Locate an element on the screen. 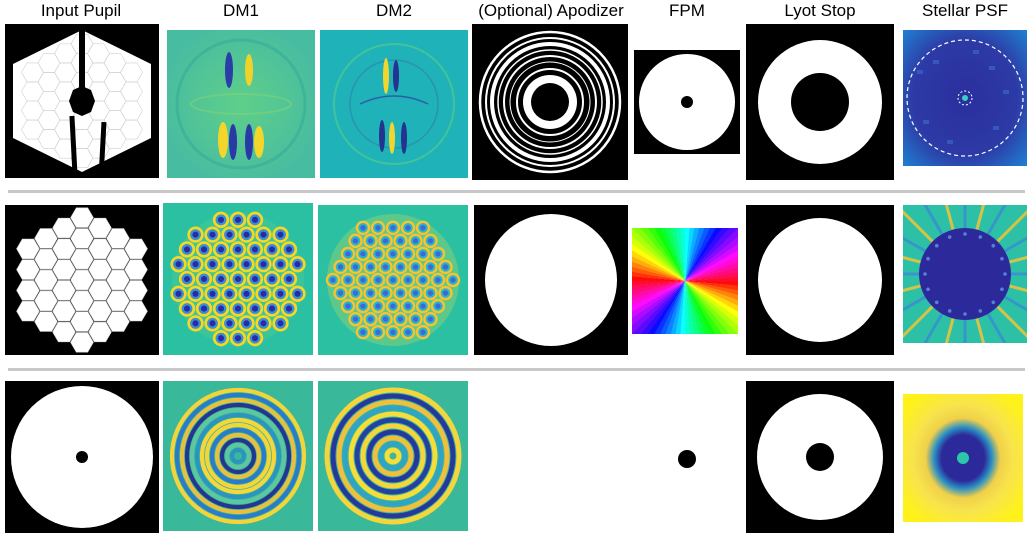  header-dm1: DM1 is located at coordinates (241, 10).